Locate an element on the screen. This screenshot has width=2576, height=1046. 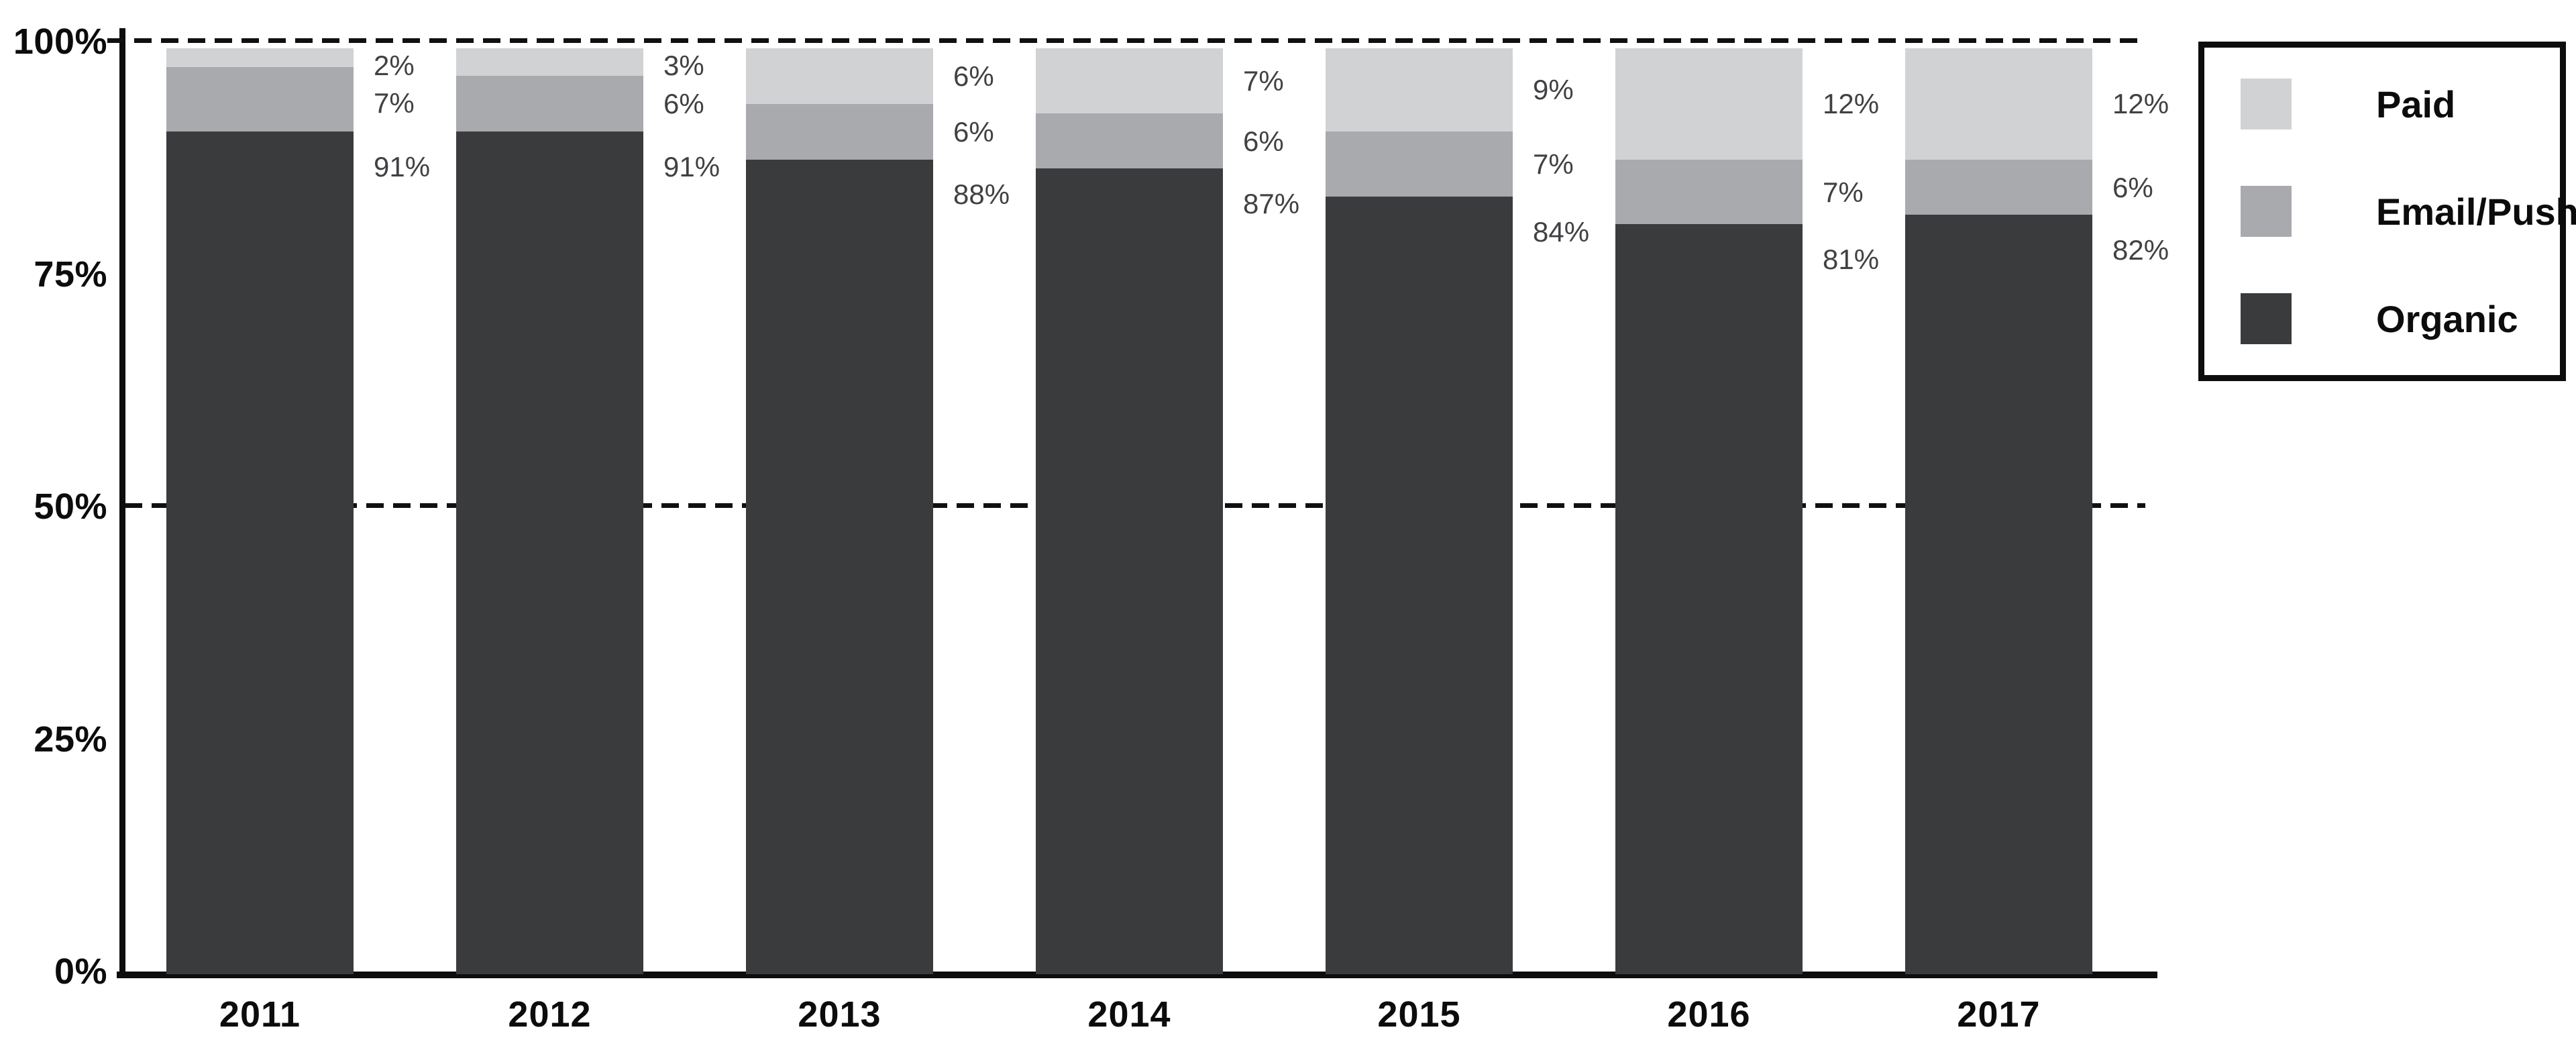
bar-2012 is located at coordinates (549, 511).